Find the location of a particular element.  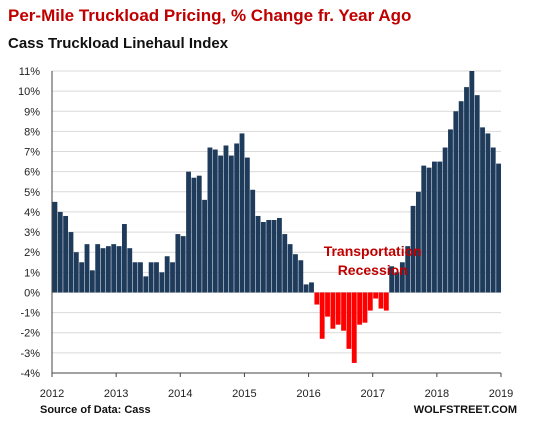

x-tick-label: 2017 is located at coordinates (372, 394).